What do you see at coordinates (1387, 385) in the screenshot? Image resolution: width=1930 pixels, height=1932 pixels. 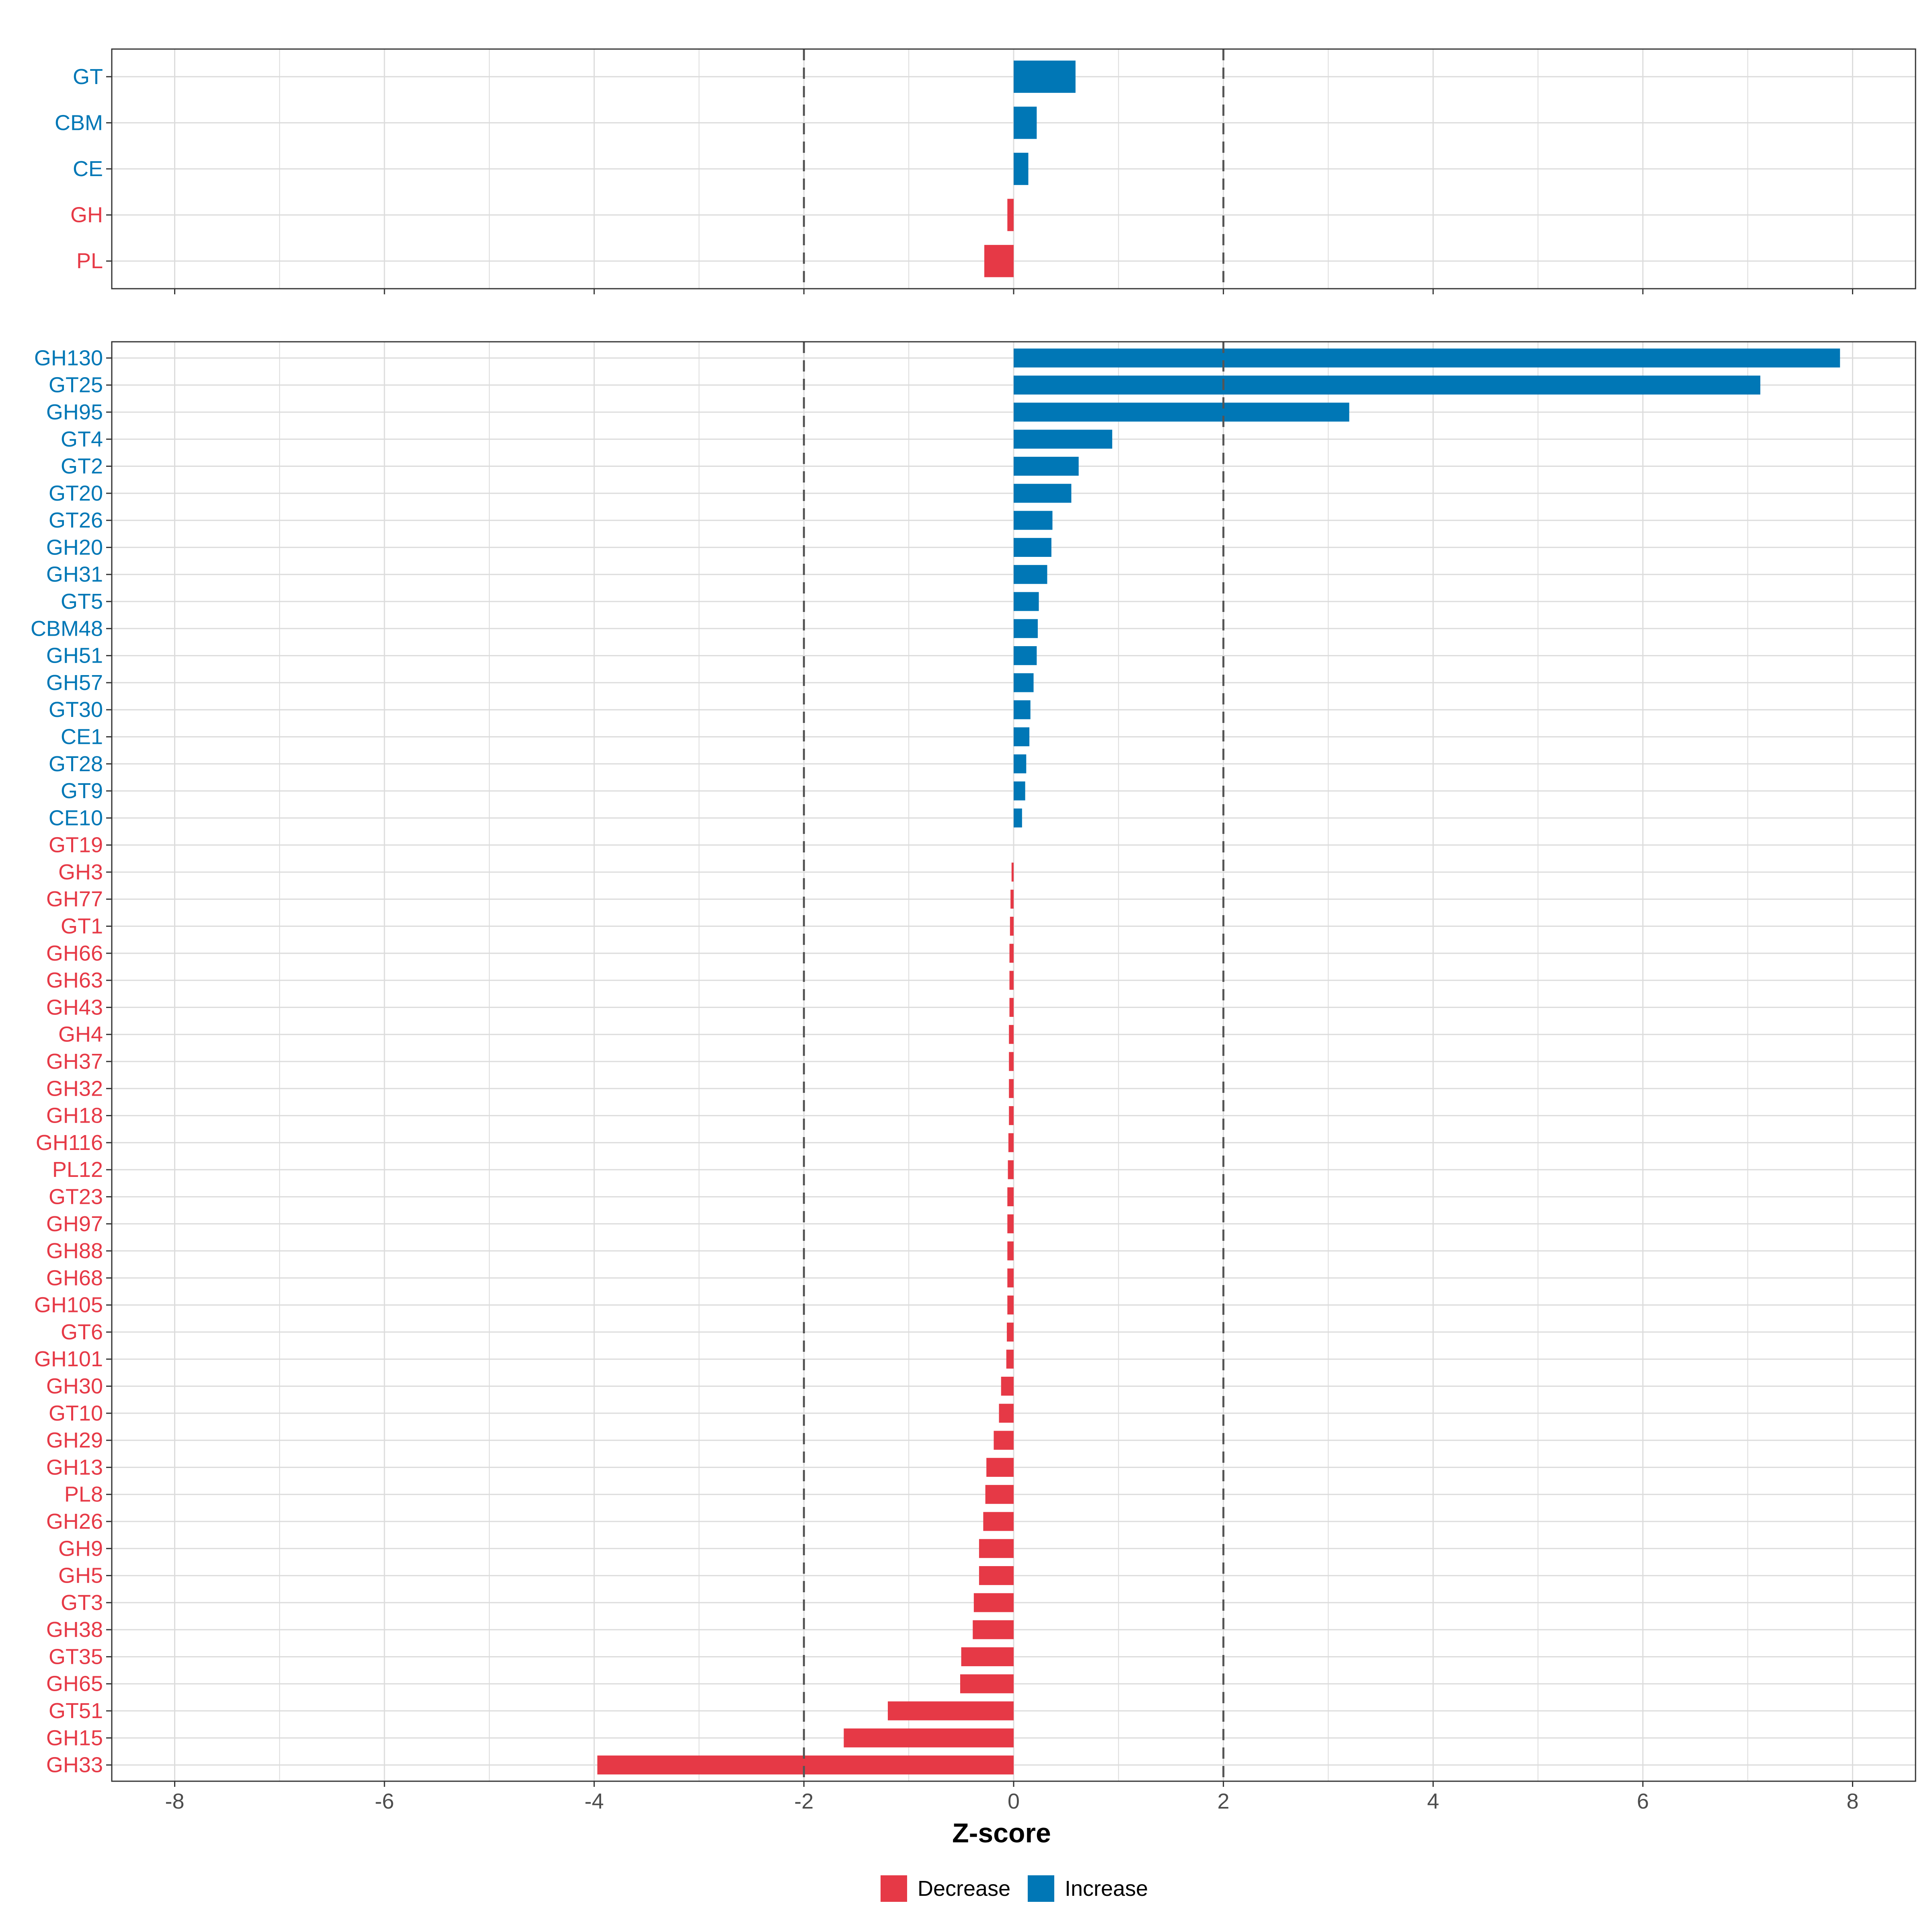 I see `bar-gt25` at bounding box center [1387, 385].